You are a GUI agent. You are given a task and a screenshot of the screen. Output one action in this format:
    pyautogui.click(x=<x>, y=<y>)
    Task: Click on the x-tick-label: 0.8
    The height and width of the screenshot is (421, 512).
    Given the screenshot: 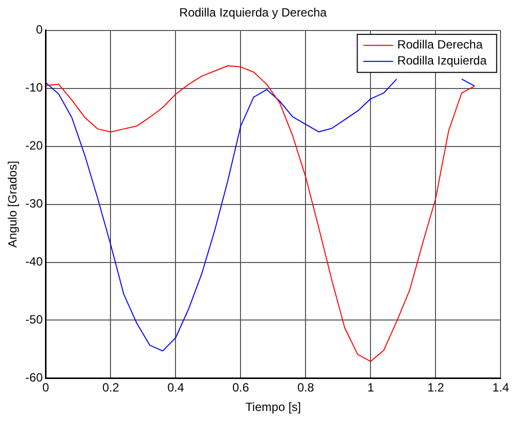 What is the action you would take?
    pyautogui.click(x=305, y=387)
    